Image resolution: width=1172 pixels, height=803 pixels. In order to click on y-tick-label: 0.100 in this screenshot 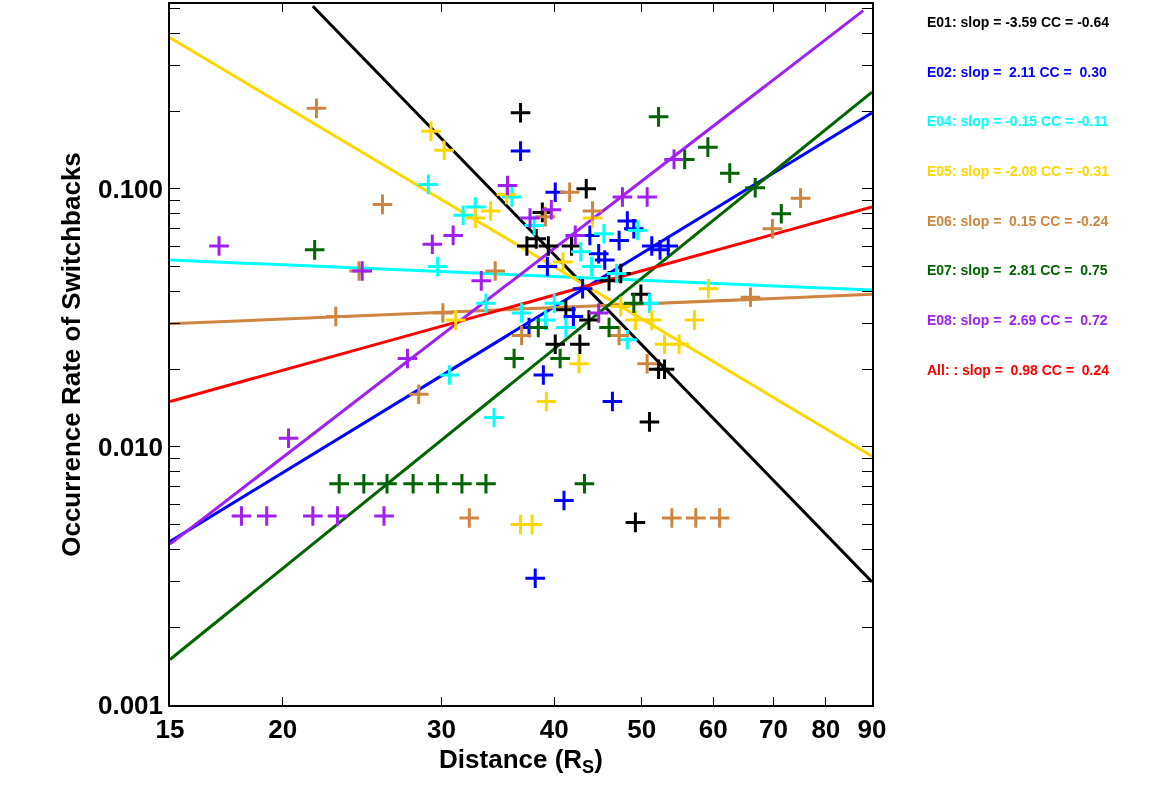, I will do `click(130, 188)`.